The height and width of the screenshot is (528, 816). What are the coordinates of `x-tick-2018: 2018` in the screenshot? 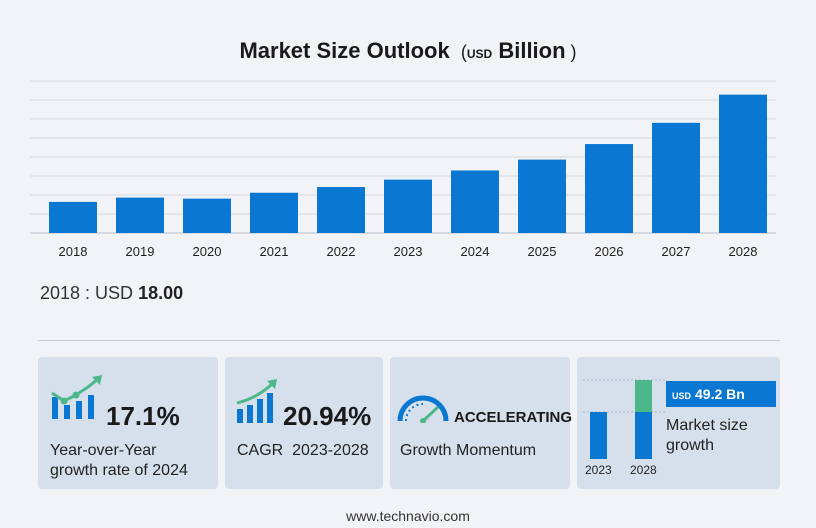 It's located at (73, 251).